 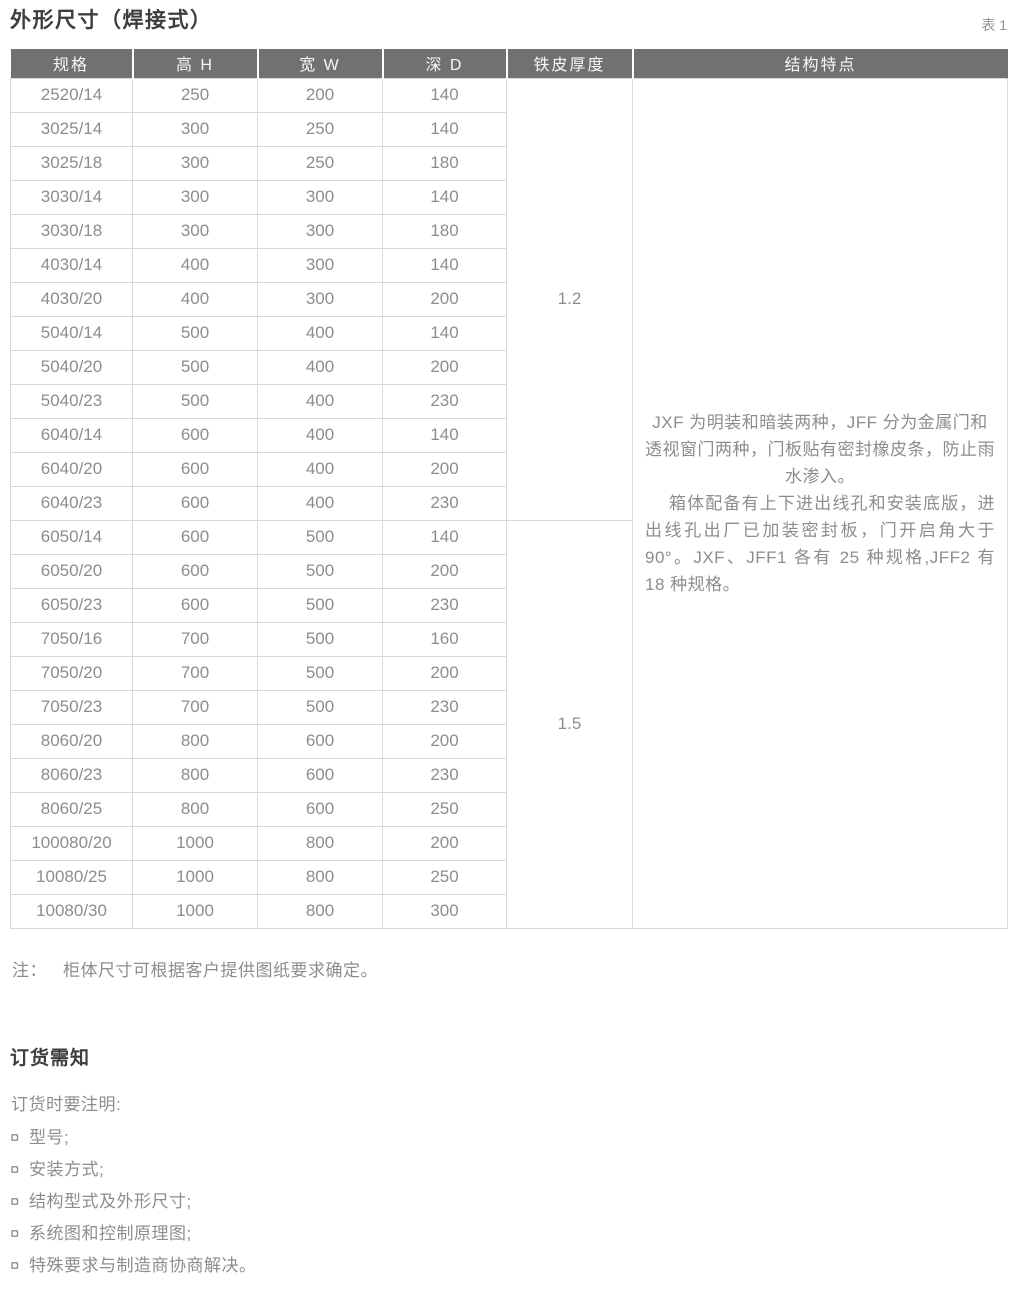 What do you see at coordinates (71, 197) in the screenshot?
I see `cell-spec: 3030/14` at bounding box center [71, 197].